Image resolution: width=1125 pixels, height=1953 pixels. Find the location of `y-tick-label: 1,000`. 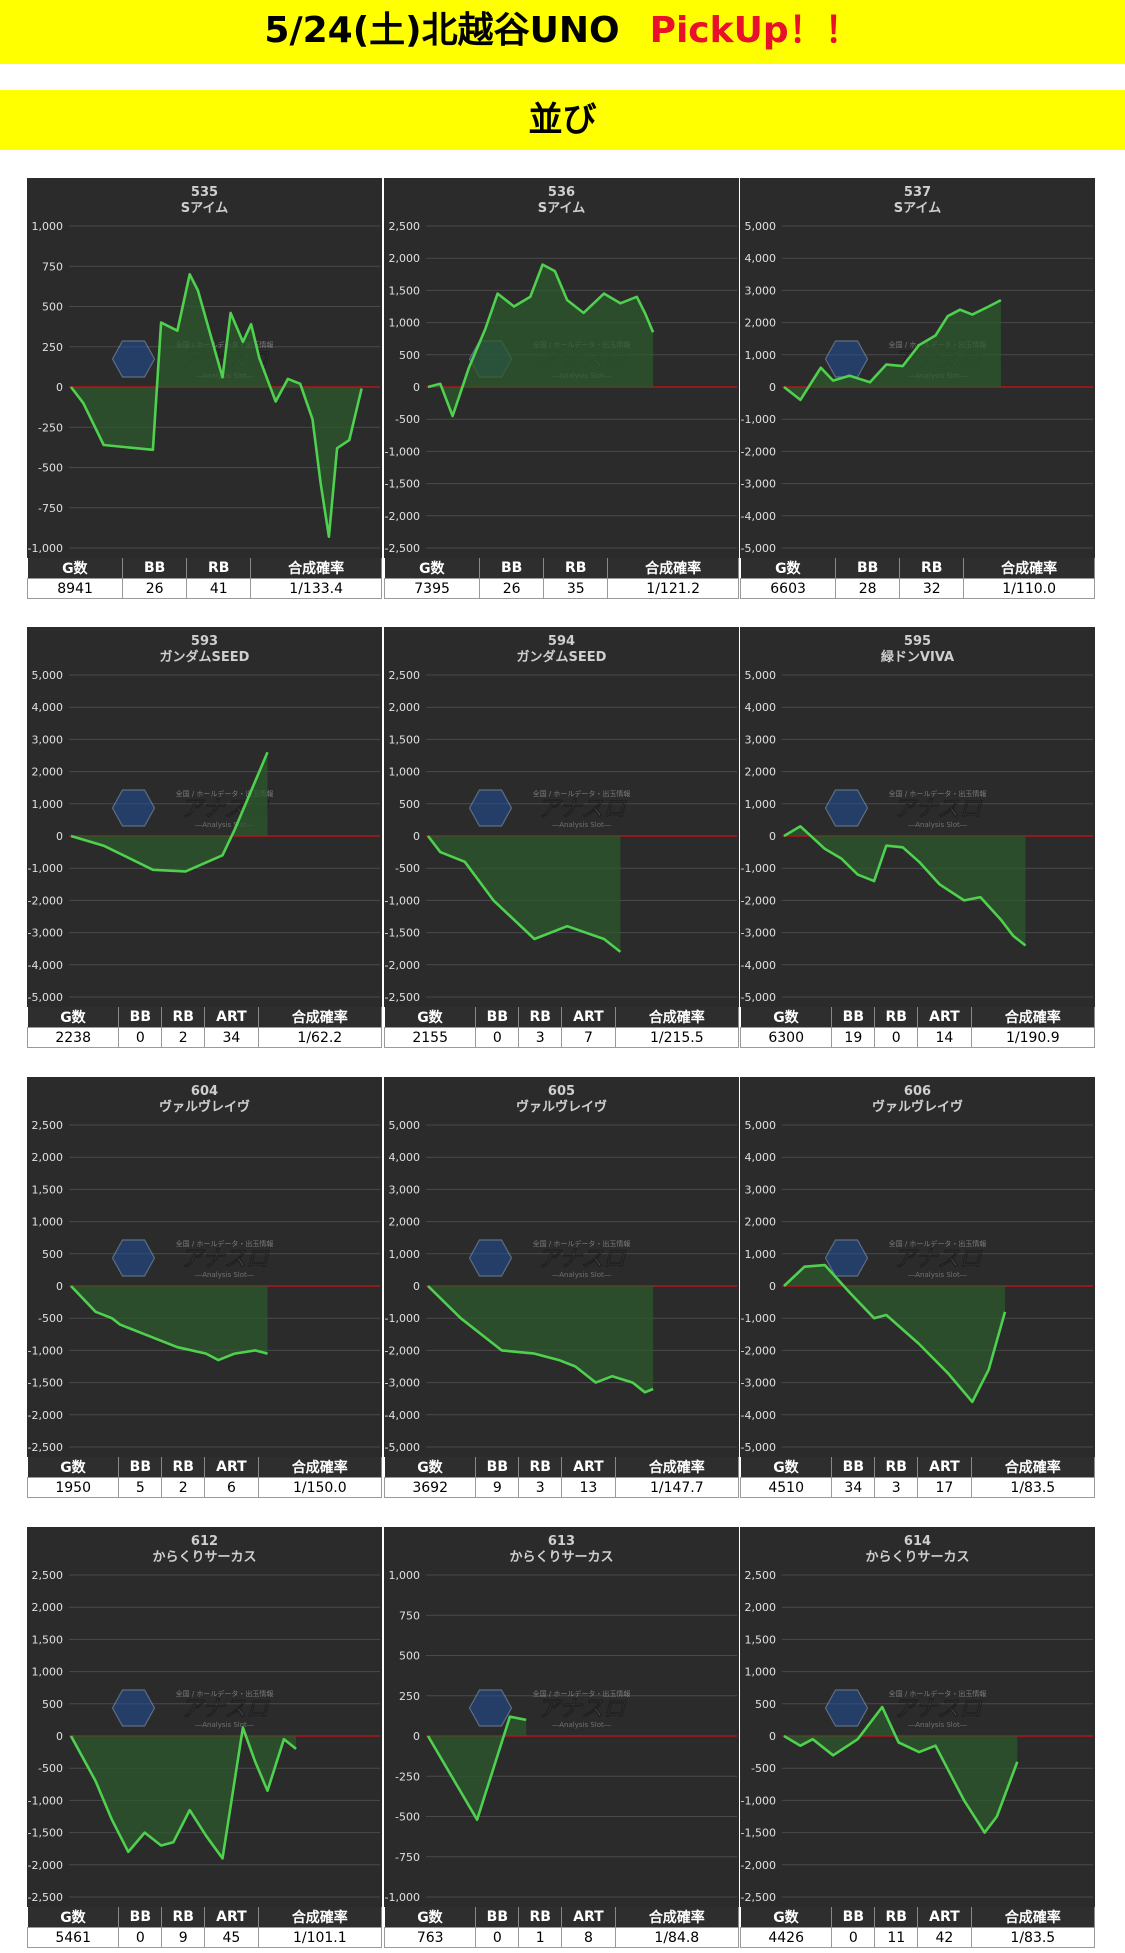

y-tick-label: 1,000 is located at coordinates (761, 355).